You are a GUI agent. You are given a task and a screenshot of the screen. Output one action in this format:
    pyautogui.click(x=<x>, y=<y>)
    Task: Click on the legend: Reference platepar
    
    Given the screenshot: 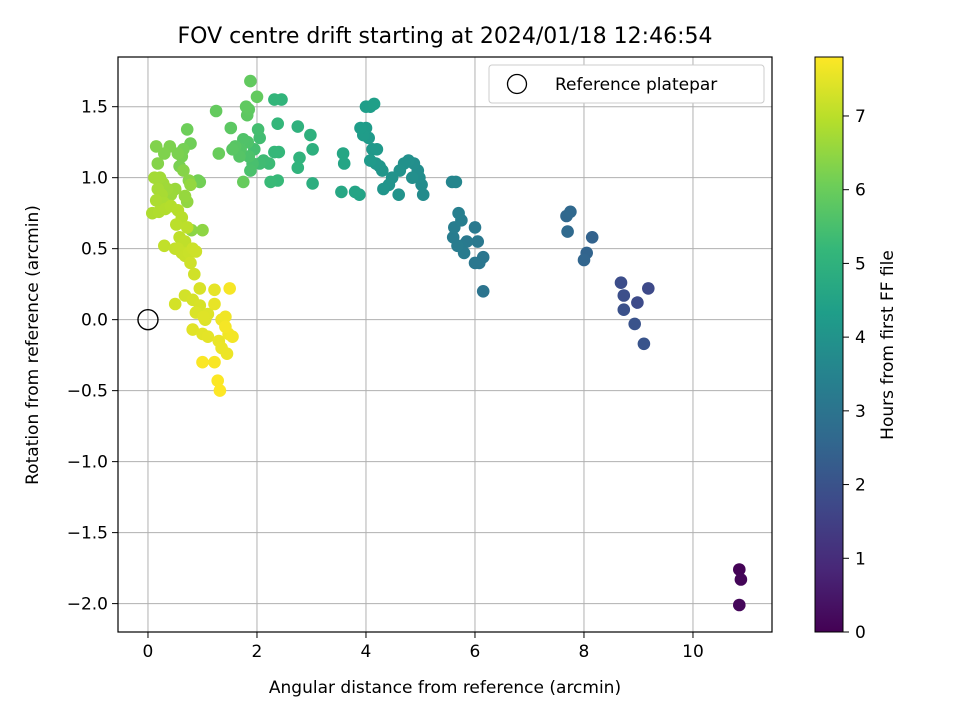 What is the action you would take?
    pyautogui.click(x=626, y=84)
    